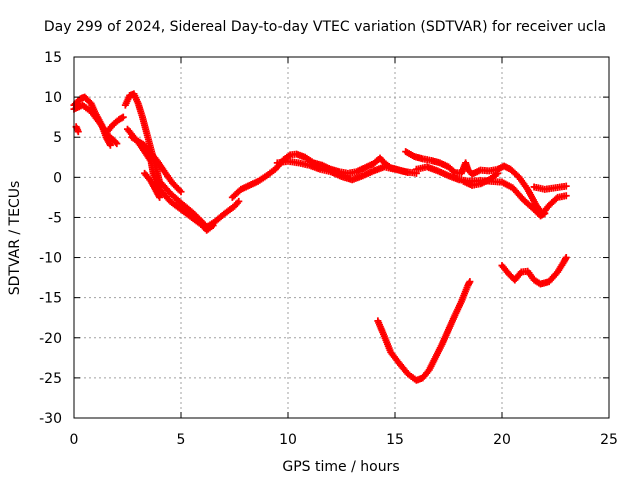 The height and width of the screenshot is (485, 640). Describe the element at coordinates (55, 218) in the screenshot. I see `y-tick-label: -5` at that location.